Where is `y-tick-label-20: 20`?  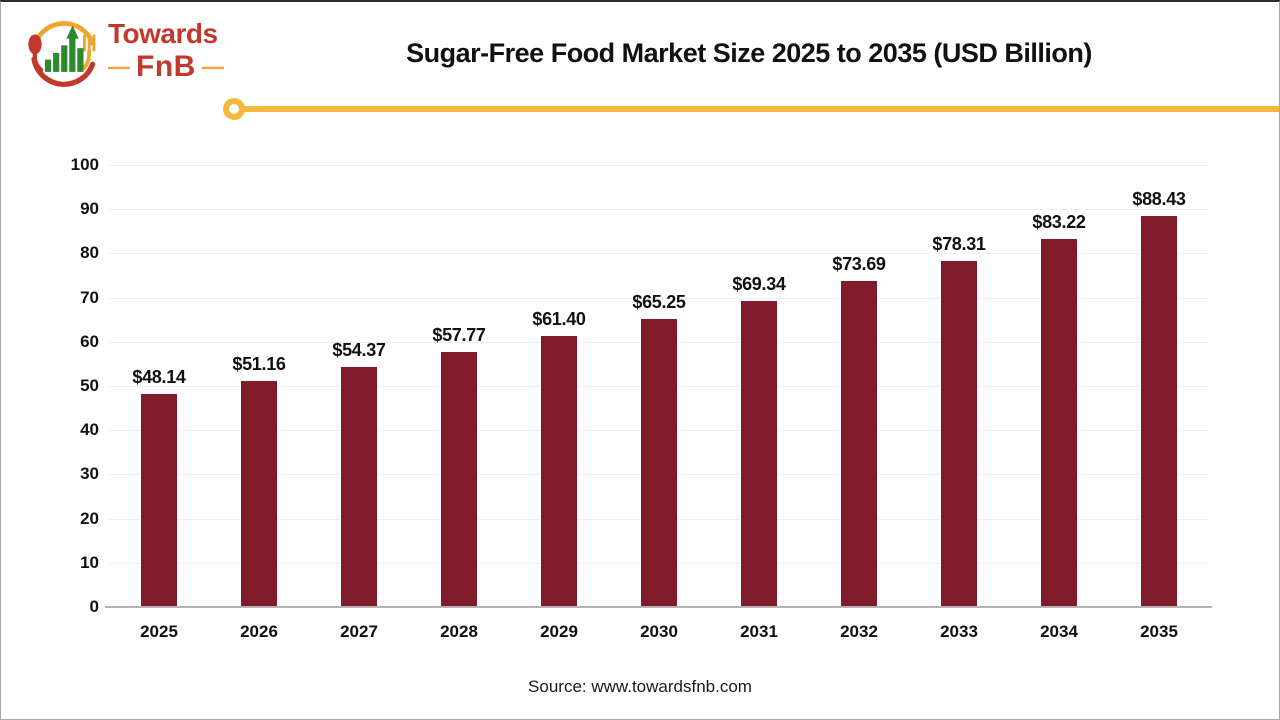 y-tick-label-20: 20 is located at coordinates (89, 518).